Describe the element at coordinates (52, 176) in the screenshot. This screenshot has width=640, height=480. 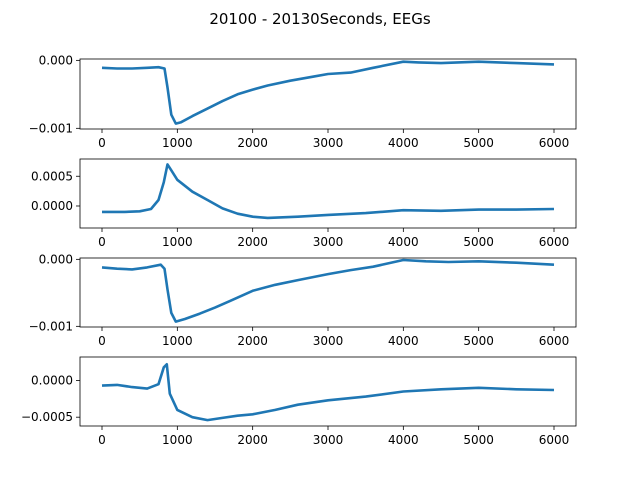
I see `y-tick-label: 0.0005` at that location.